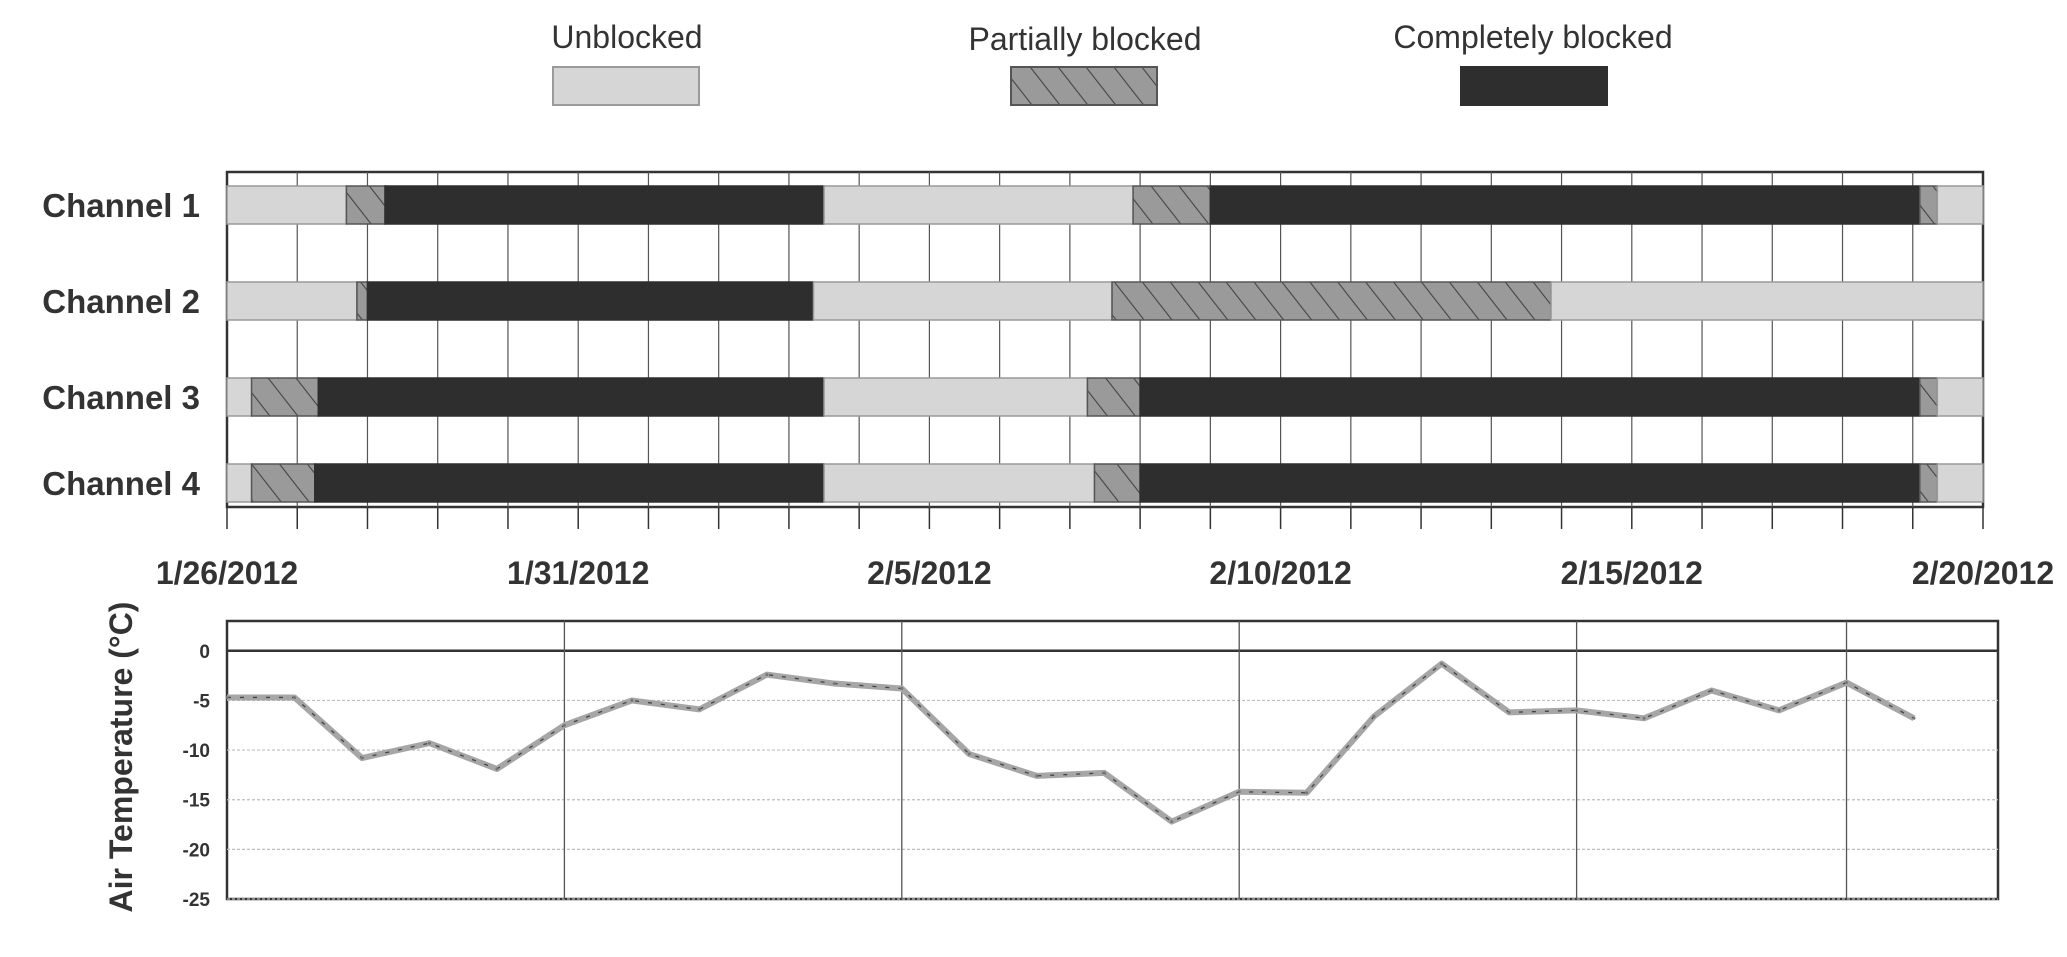 The height and width of the screenshot is (957, 2067). Describe the element at coordinates (626, 86) in the screenshot. I see `legend-swatch-unblocked` at that location.